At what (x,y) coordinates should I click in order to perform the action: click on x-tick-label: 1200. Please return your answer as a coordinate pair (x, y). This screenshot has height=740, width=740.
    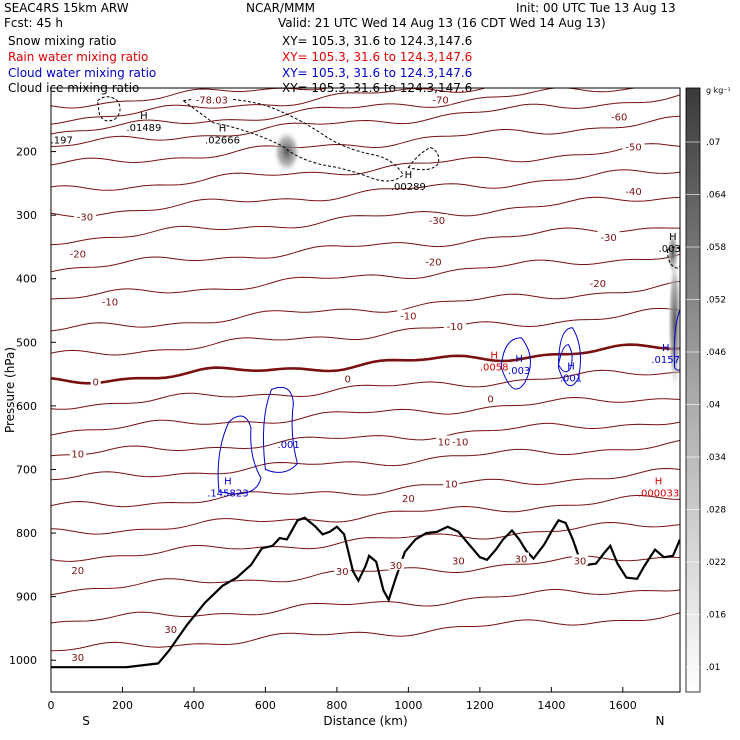
    Looking at the image, I should click on (480, 705).